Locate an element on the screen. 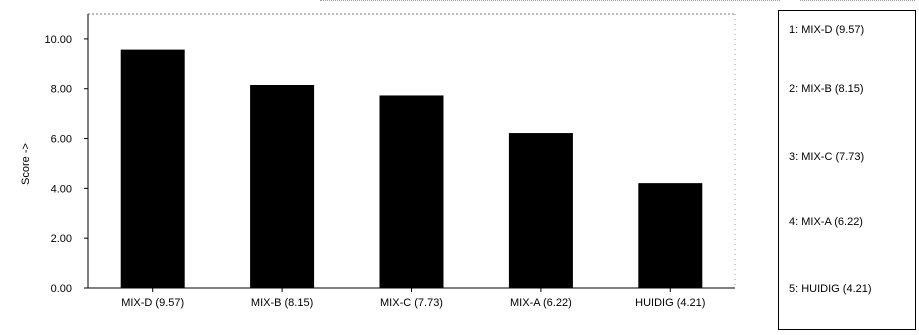 This screenshot has height=335, width=919. x-tick-label: MIX-D (9.57) is located at coordinates (152, 303).